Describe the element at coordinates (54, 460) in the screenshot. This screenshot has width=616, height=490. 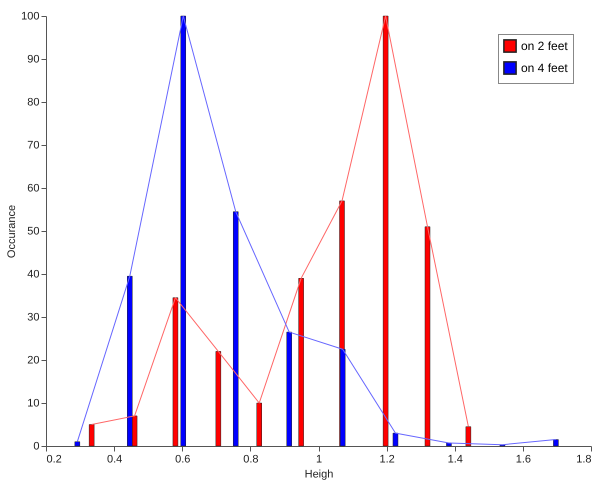
I see `x-tick-label: 0.2` at that location.